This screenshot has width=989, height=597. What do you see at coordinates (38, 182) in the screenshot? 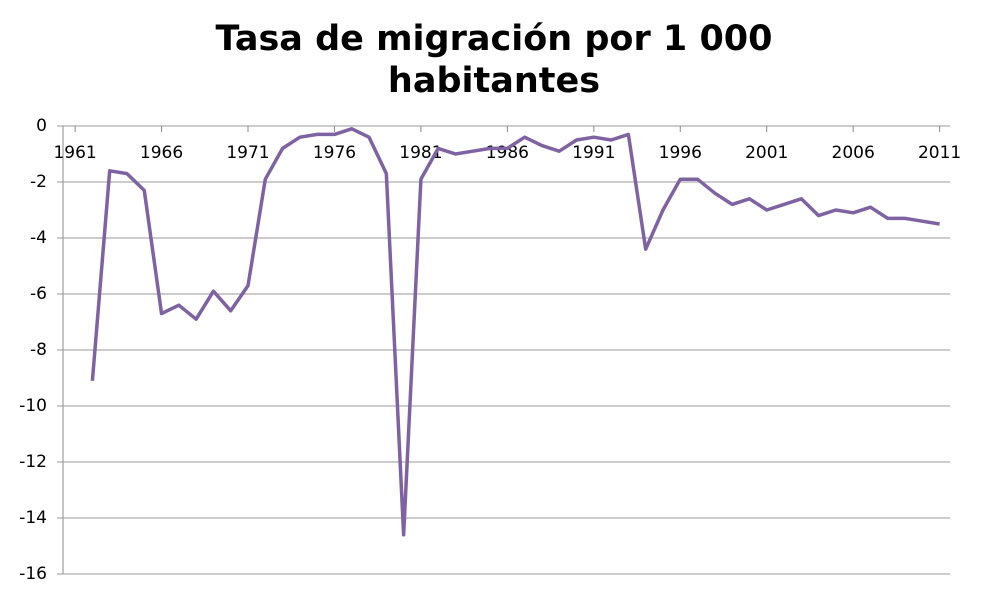
I see `y-tick-label: -2` at bounding box center [38, 182].